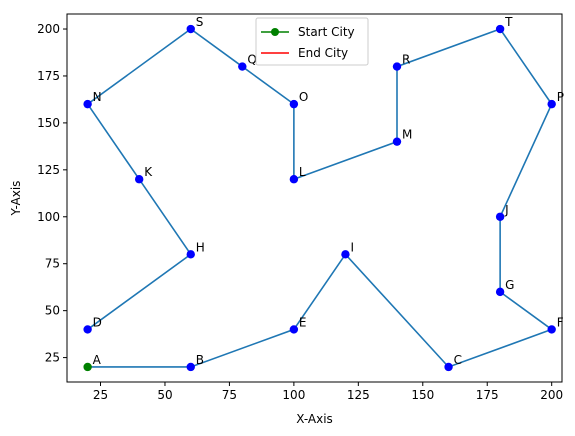 The width and height of the screenshot is (575, 436). What do you see at coordinates (294, 329) in the screenshot?
I see `city-point-e` at bounding box center [294, 329].